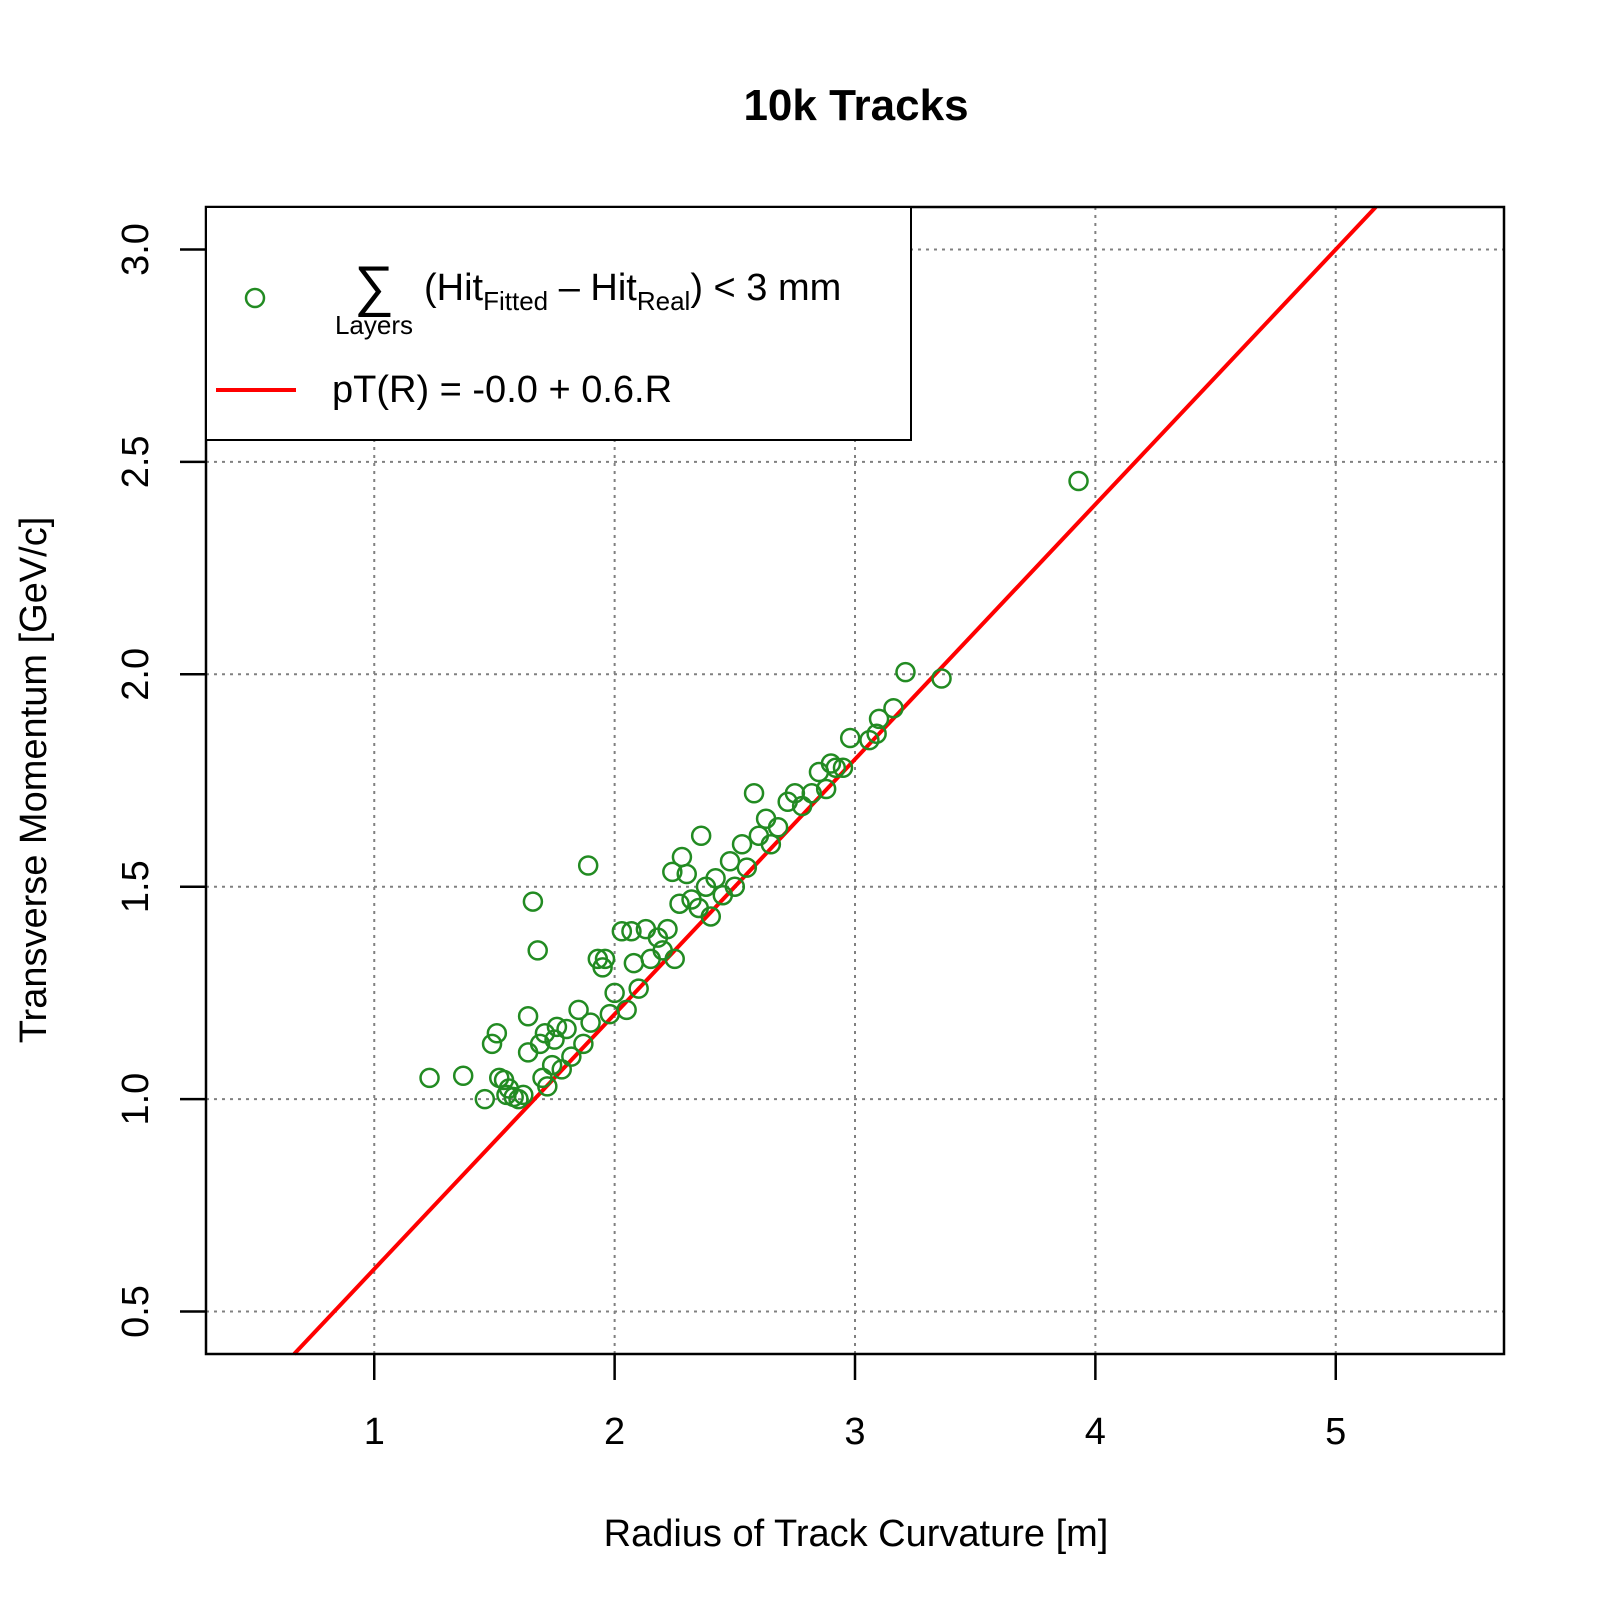 This screenshot has height=1600, width=1600. I want to click on x-tick-label: 1, so click(374, 1432).